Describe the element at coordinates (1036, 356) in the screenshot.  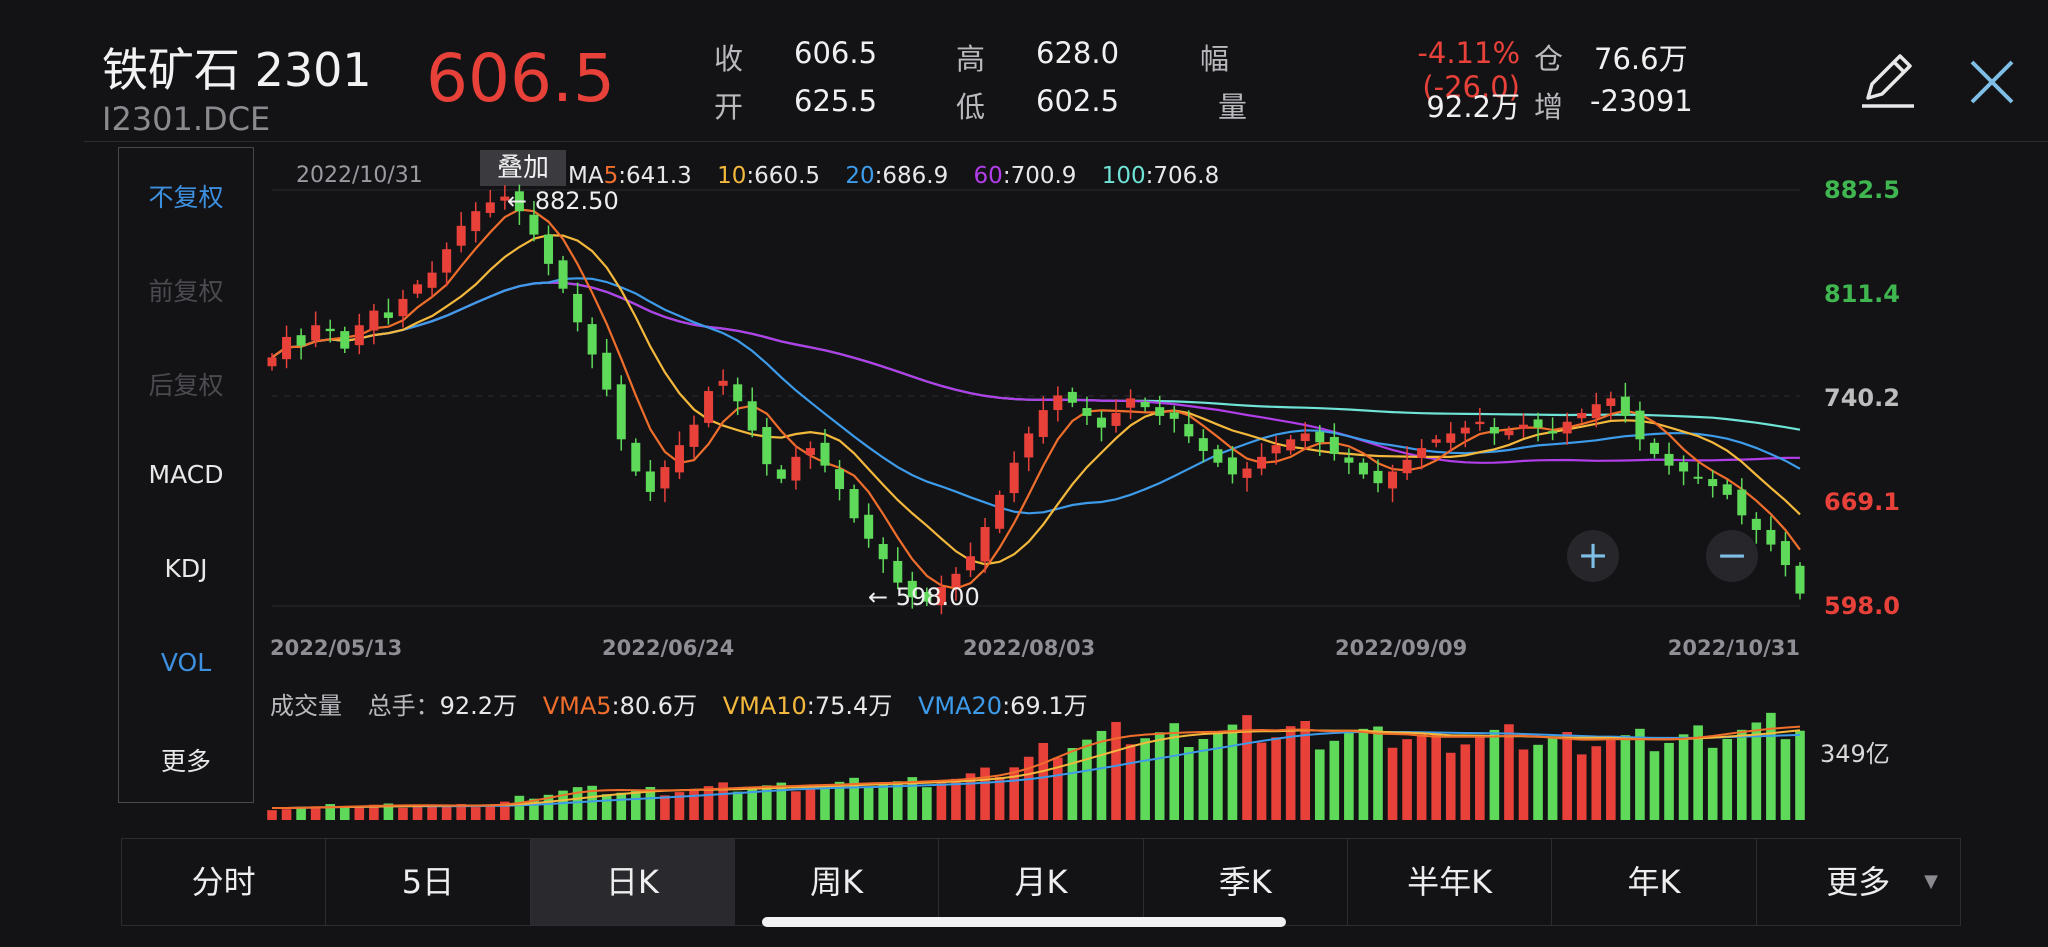
I see `ma100-line` at that location.